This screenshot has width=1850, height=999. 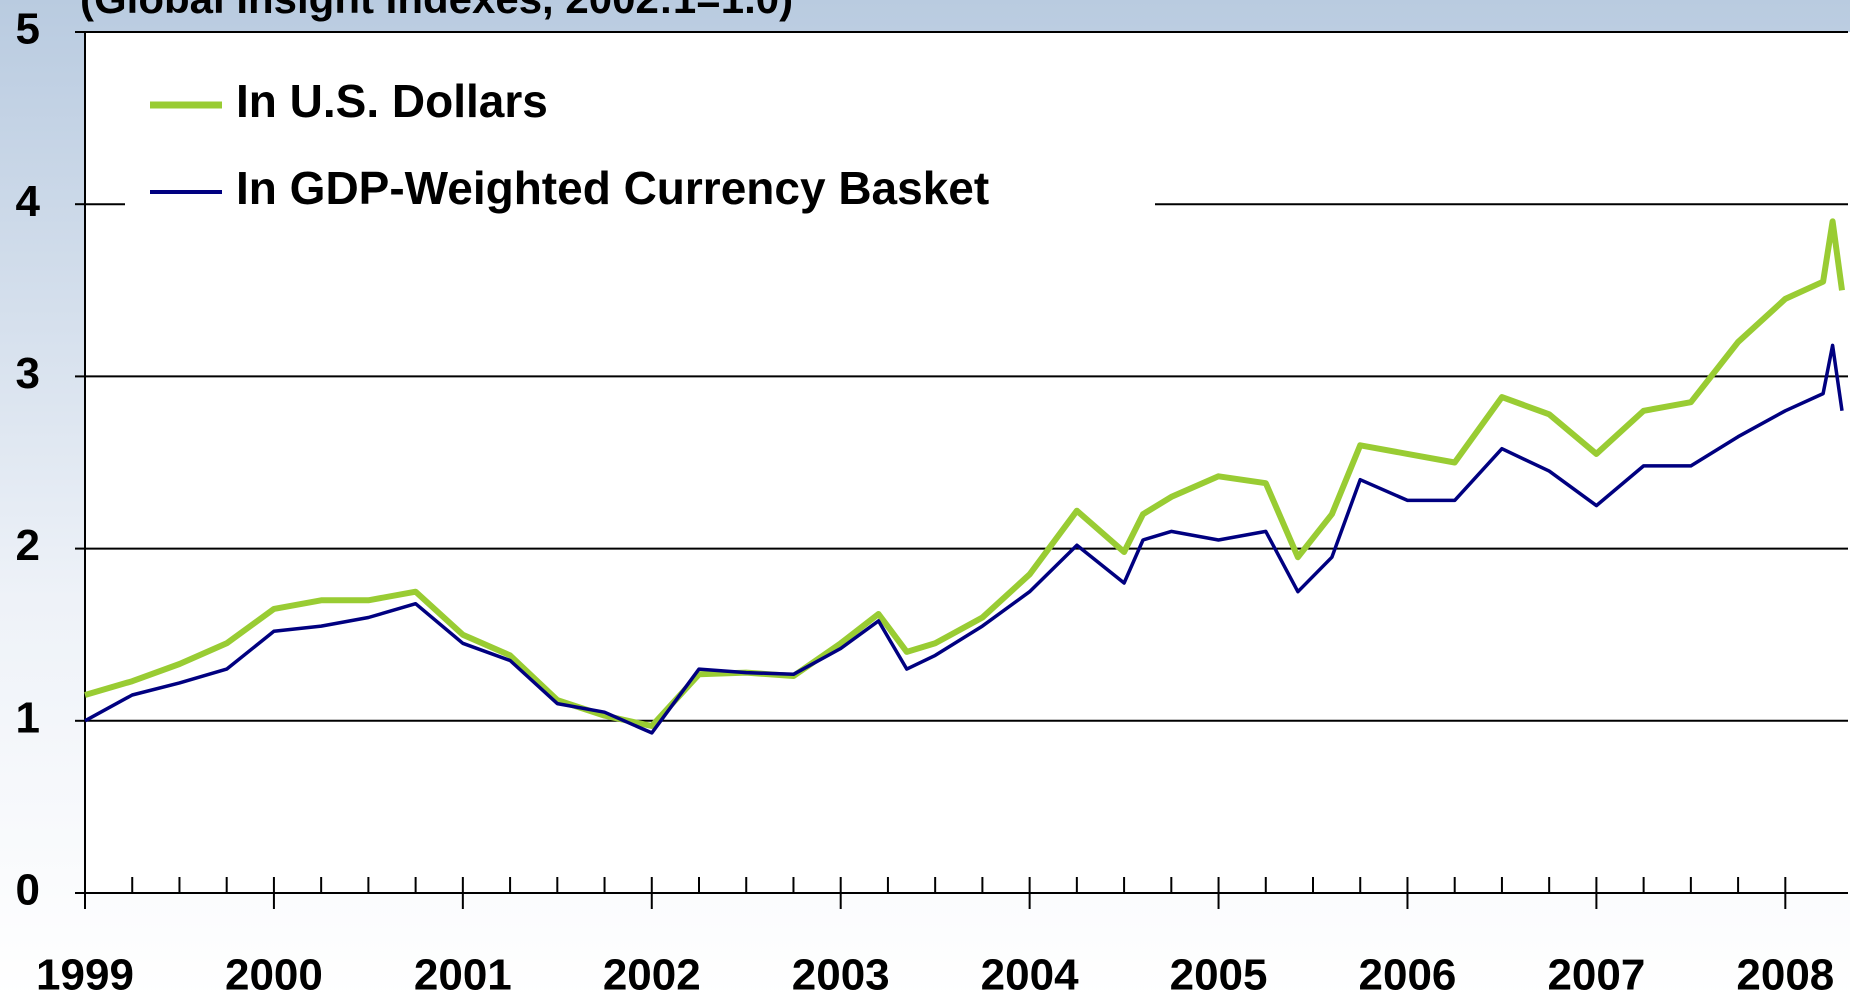 I want to click on legend-label: In U.S. Dollars, so click(x=392, y=101).